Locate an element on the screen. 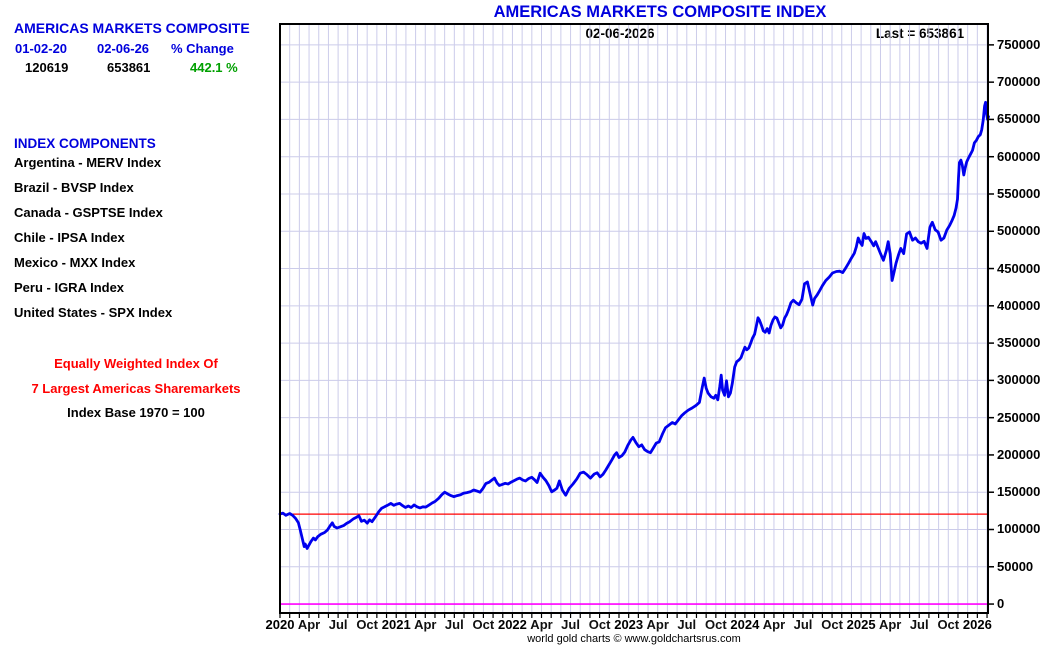 This screenshot has height=650, width=1050. start-date-label: 01-02-20 is located at coordinates (41, 48).